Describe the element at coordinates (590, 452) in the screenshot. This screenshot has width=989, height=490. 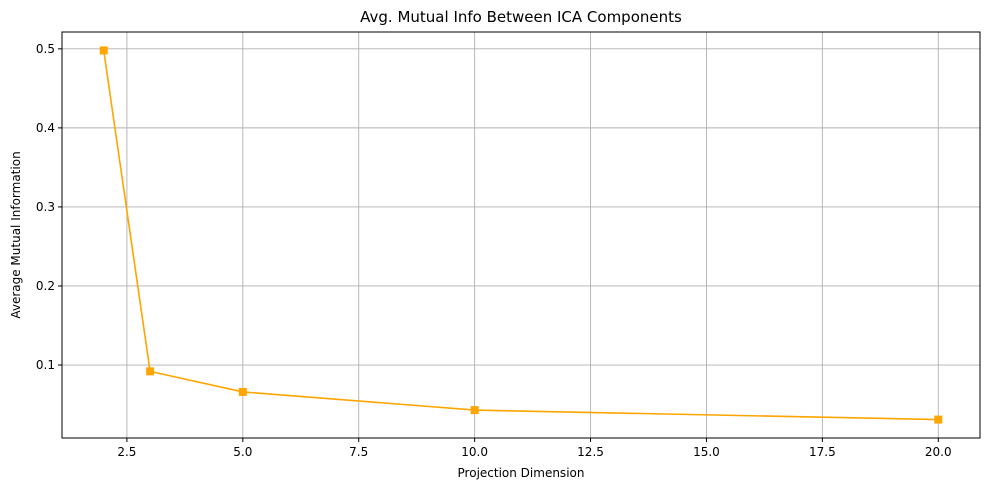
I see `x-tick-label: 12.5` at that location.